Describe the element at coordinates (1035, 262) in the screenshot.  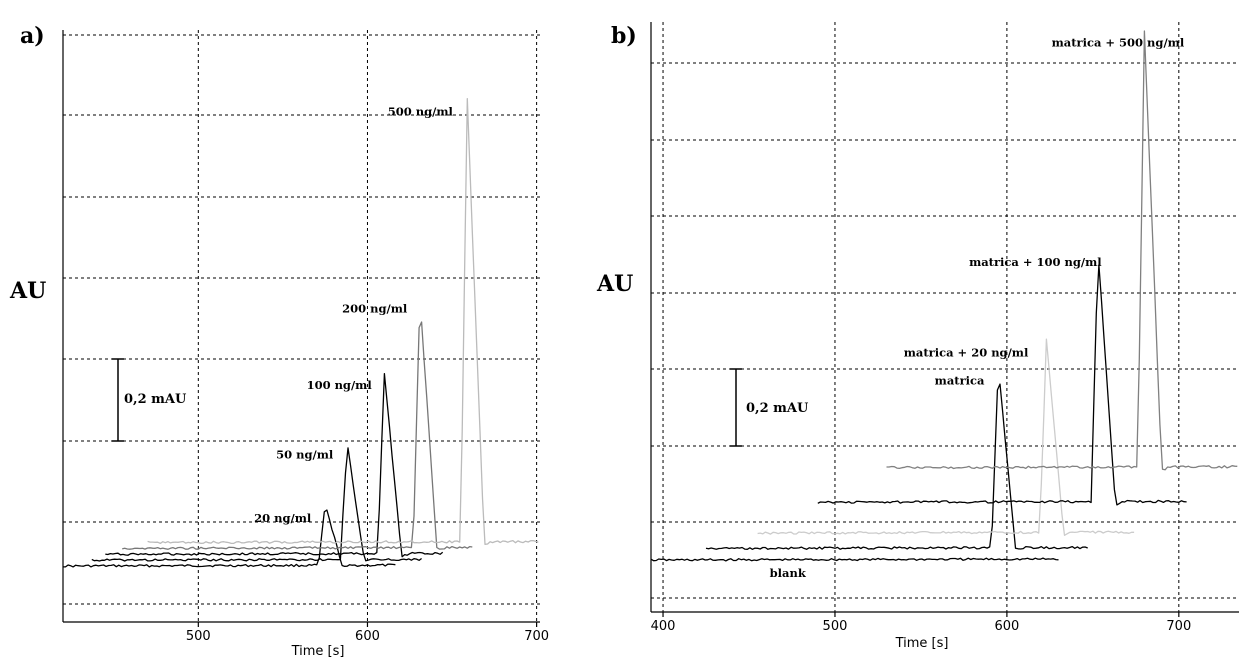
I see `trace-label: matrica + 100 ng/ml` at that location.